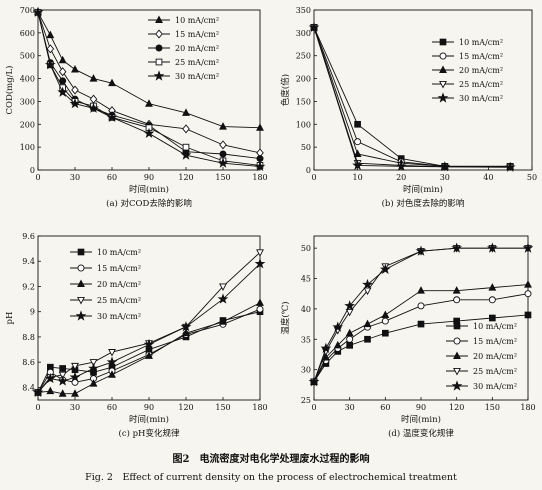  I want to click on y-tick-label: 300, so click(303, 33).